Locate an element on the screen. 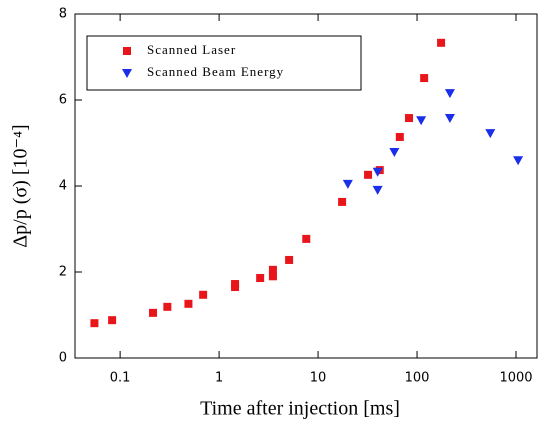 The width and height of the screenshot is (540, 427). x-axis-label: Time after injection [ms] is located at coordinates (300, 409).